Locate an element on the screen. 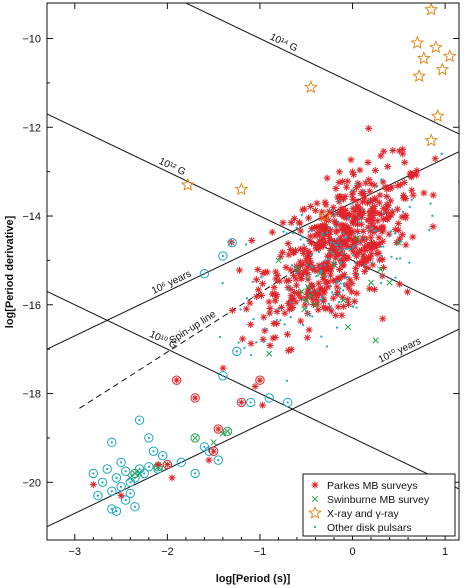 This screenshot has height=588, width=467. x-tick-label: −1 is located at coordinates (260, 552).